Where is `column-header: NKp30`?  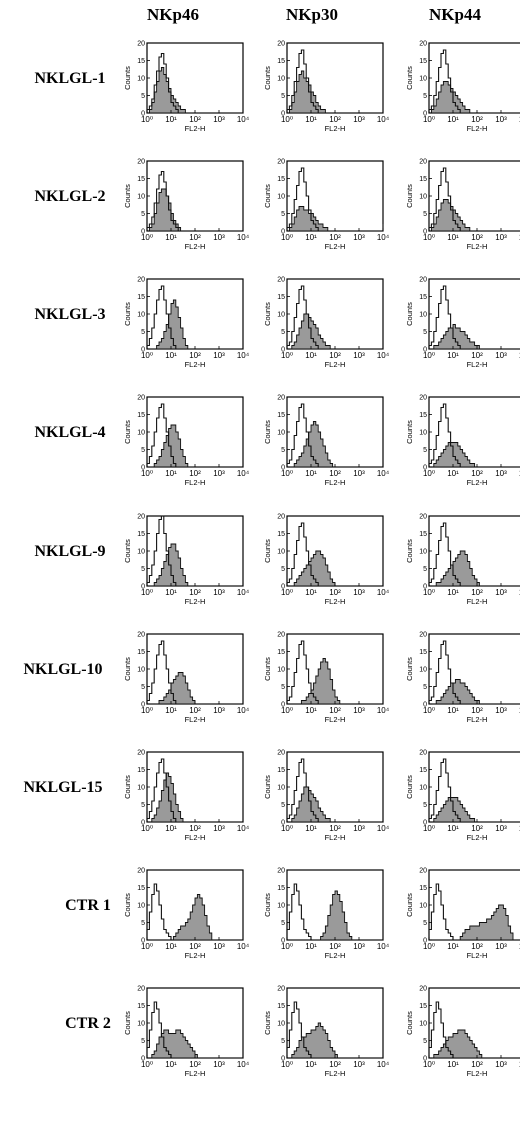
column-header: NKp30 is located at coordinates (312, 14).